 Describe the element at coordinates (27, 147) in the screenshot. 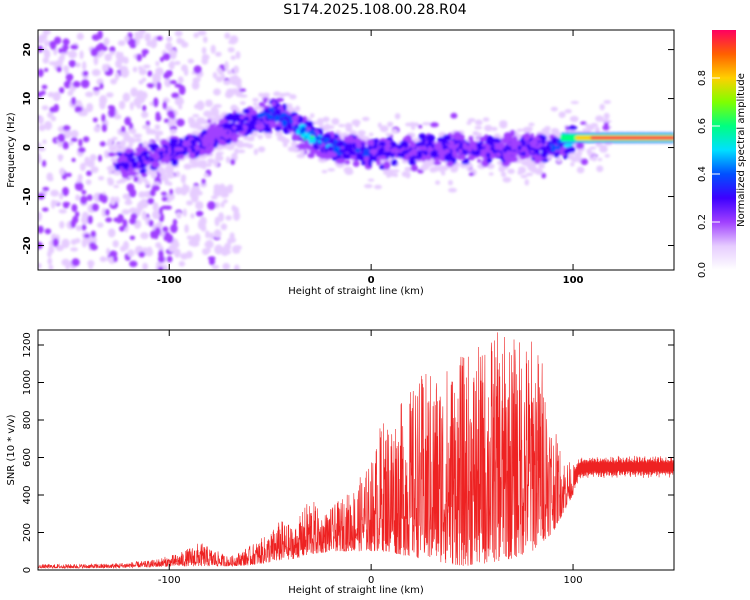

I see `heatmap-y-tick-label: 0` at that location.